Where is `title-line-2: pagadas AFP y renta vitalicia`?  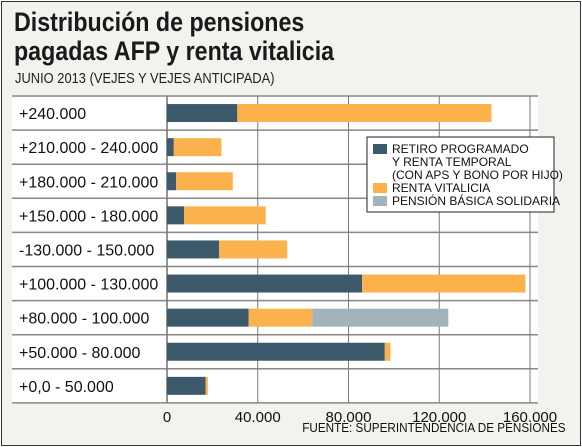
title-line-2: pagadas AFP y renta vitalicia is located at coordinates (174, 51).